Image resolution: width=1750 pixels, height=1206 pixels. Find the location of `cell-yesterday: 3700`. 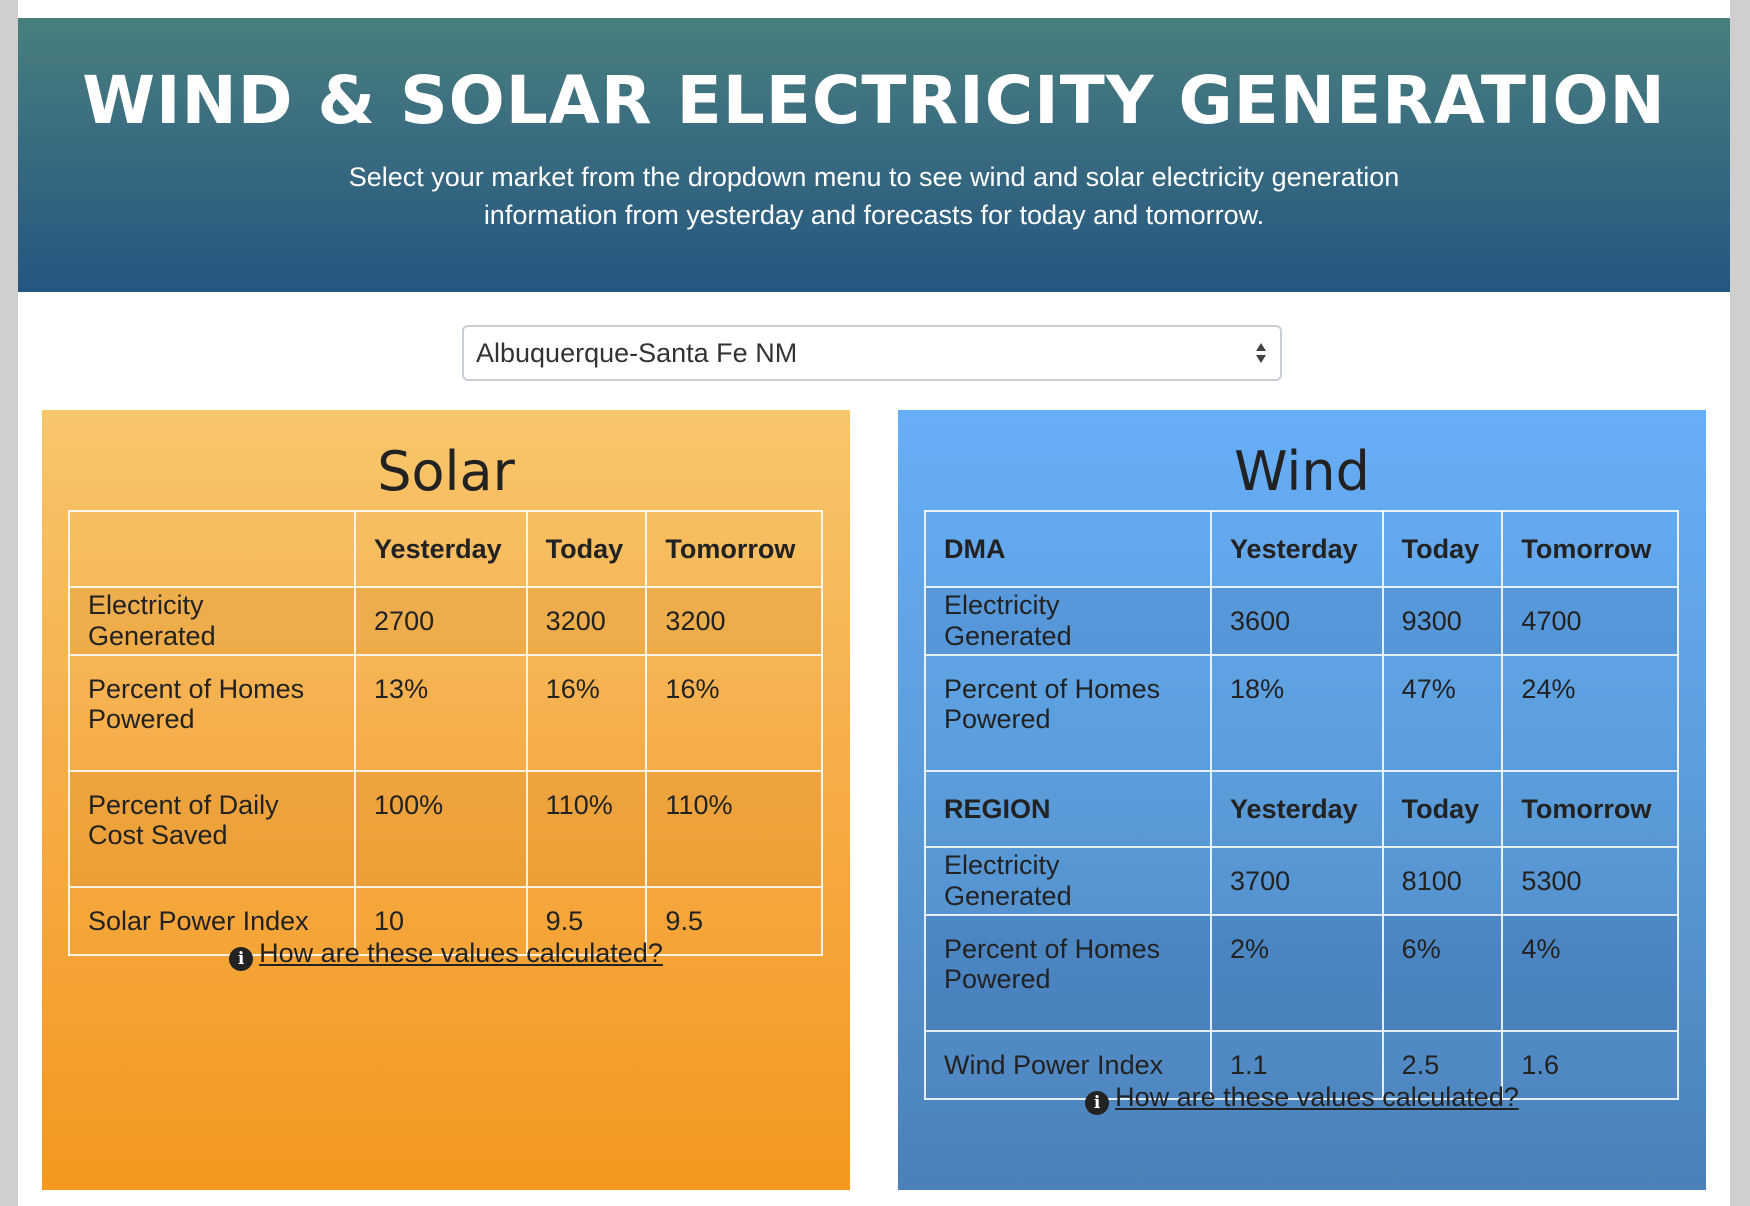

cell-yesterday: 3700 is located at coordinates (1297, 881).